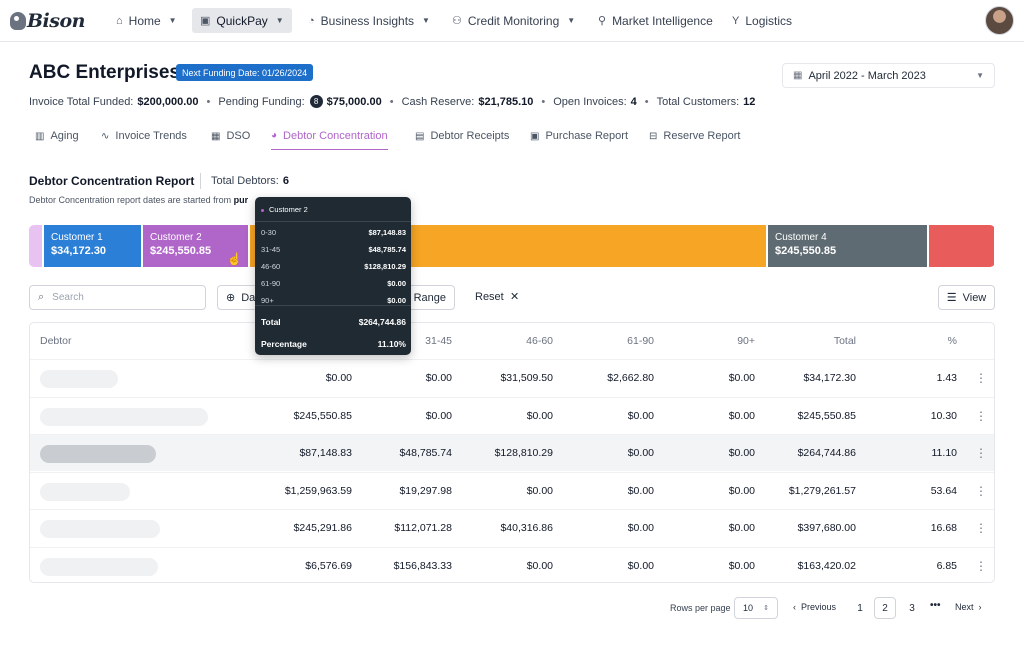  I want to click on nav-credit-monitoring: ⚇ Credit Monitoring ▼, so click(513, 20).